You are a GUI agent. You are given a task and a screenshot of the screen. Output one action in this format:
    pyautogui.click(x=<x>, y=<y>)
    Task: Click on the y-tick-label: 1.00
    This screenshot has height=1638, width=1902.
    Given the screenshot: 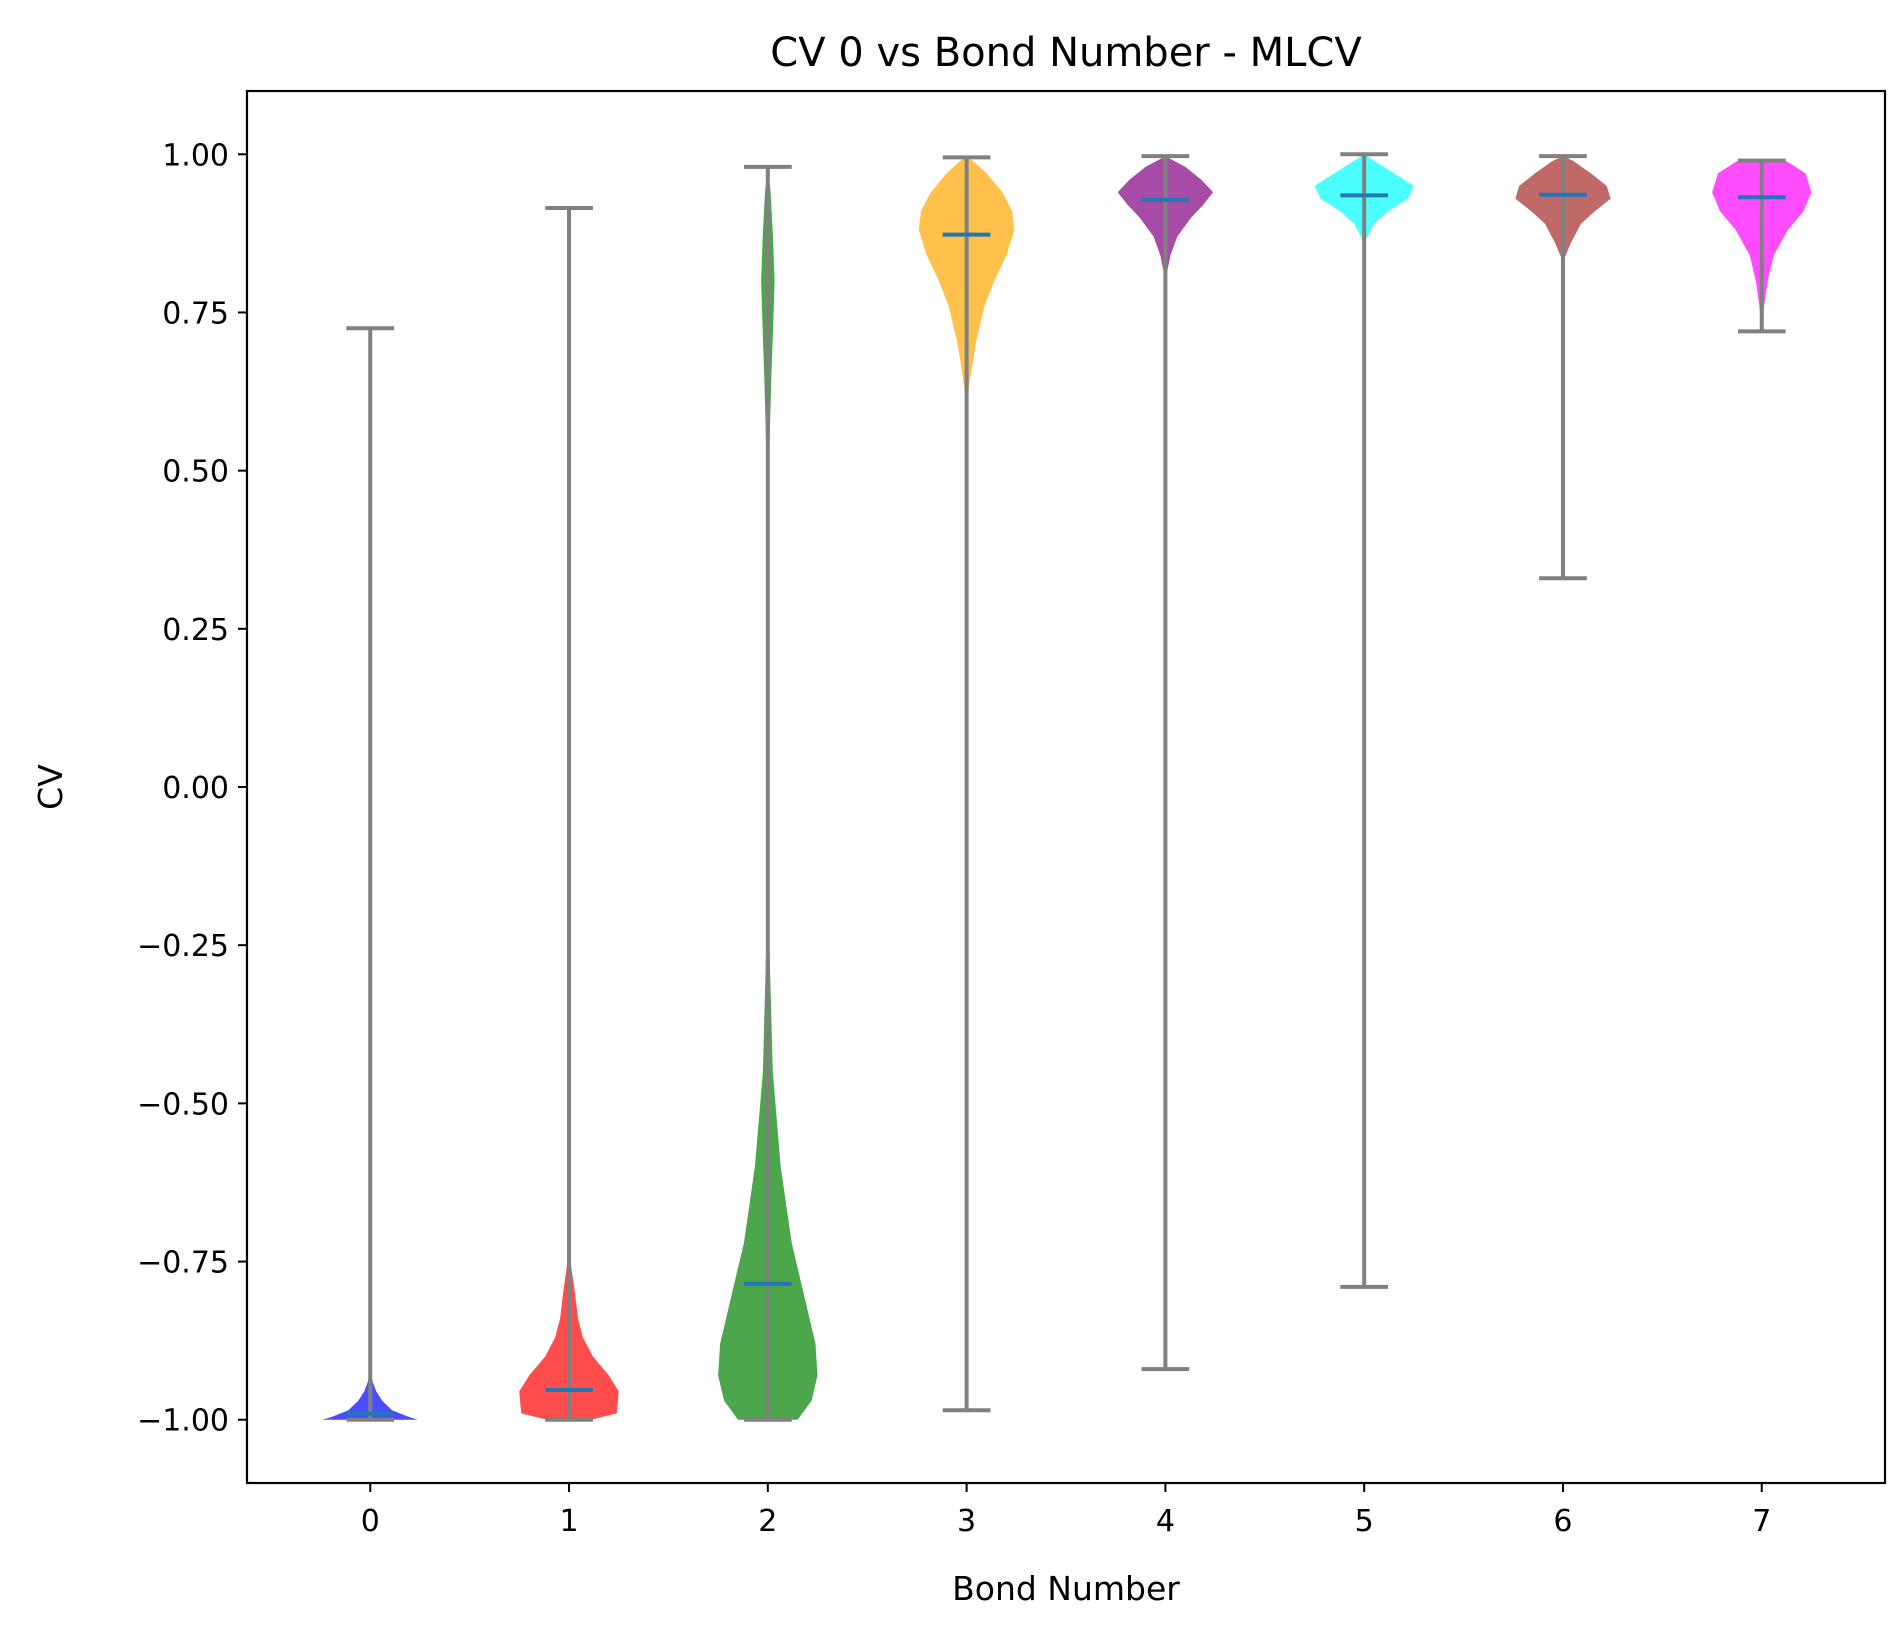 What is the action you would take?
    pyautogui.click(x=195, y=155)
    